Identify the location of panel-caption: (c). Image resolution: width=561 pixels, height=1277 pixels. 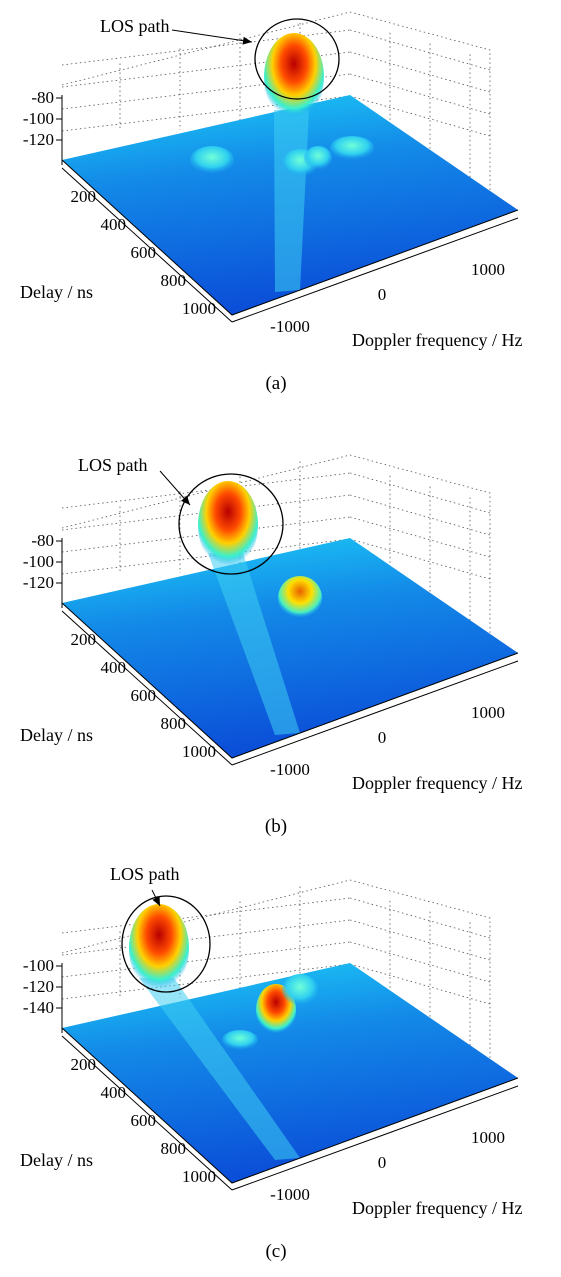
(275, 1251).